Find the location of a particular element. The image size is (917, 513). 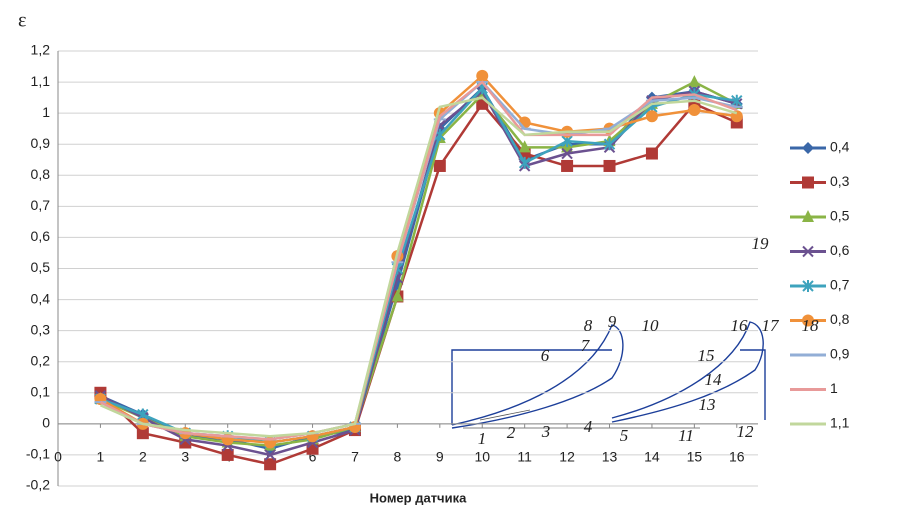

sensor-label: 9 is located at coordinates (612, 321).